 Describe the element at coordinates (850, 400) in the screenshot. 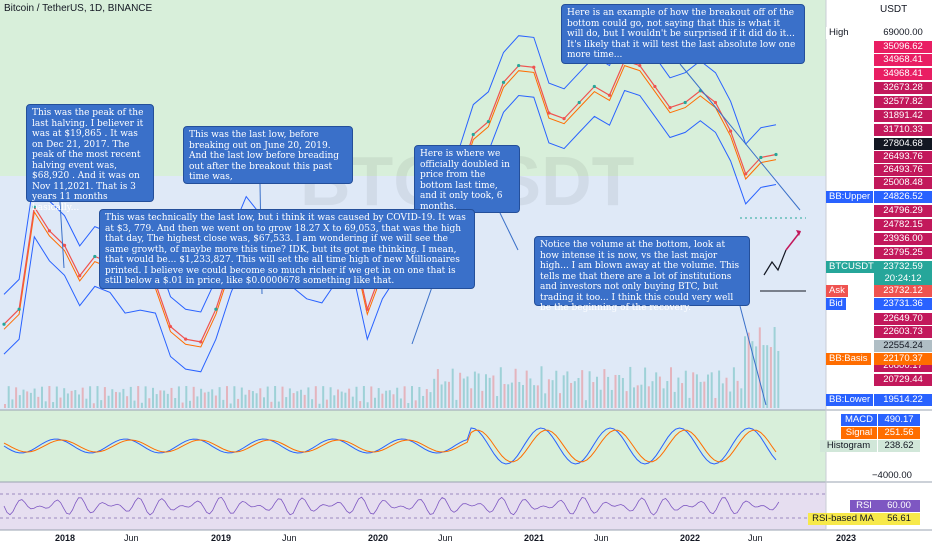

I see `price-label-bb-lower-name: BB:Lower` at that location.